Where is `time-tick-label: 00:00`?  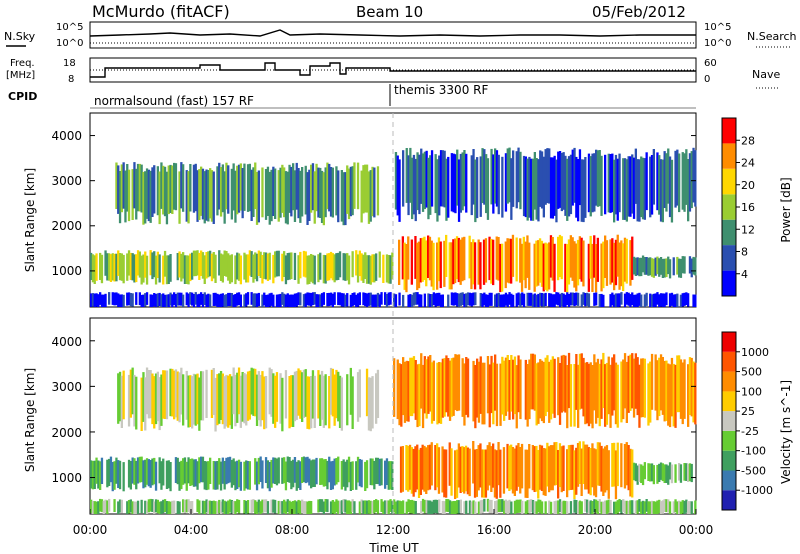
time-tick-label: 00:00 is located at coordinates (90, 530).